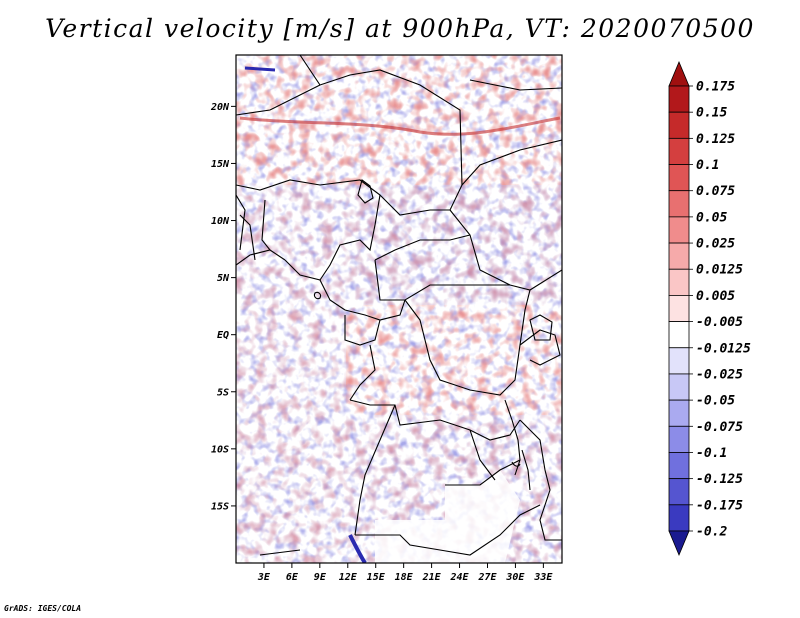 This screenshot has height=618, width=800. What do you see at coordinates (715, 87) in the screenshot?
I see `colorbar-label: 0.175` at bounding box center [715, 87].